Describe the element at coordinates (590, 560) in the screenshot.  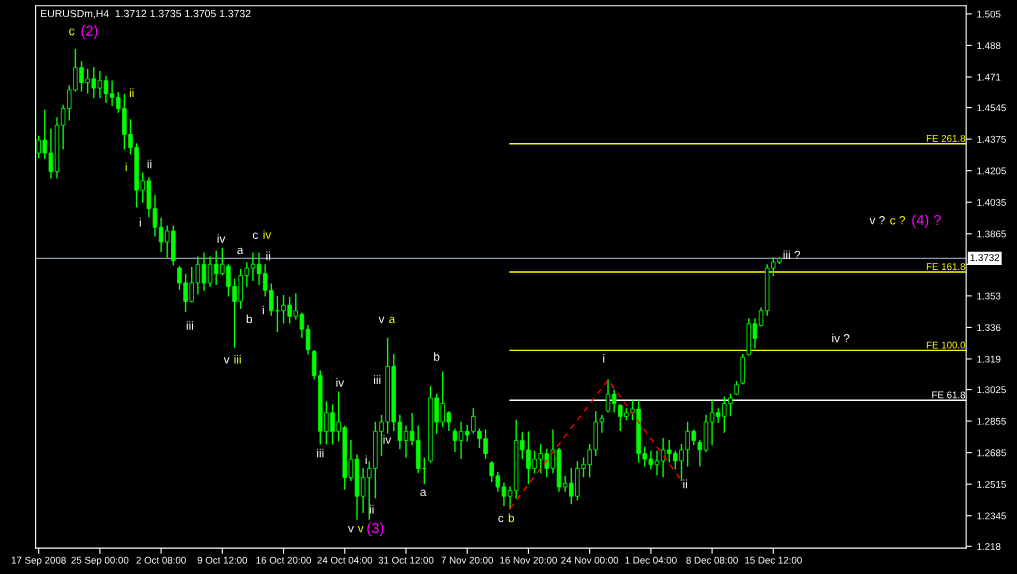
I see `x-tick-label: 24 Nov 00:00` at that location.